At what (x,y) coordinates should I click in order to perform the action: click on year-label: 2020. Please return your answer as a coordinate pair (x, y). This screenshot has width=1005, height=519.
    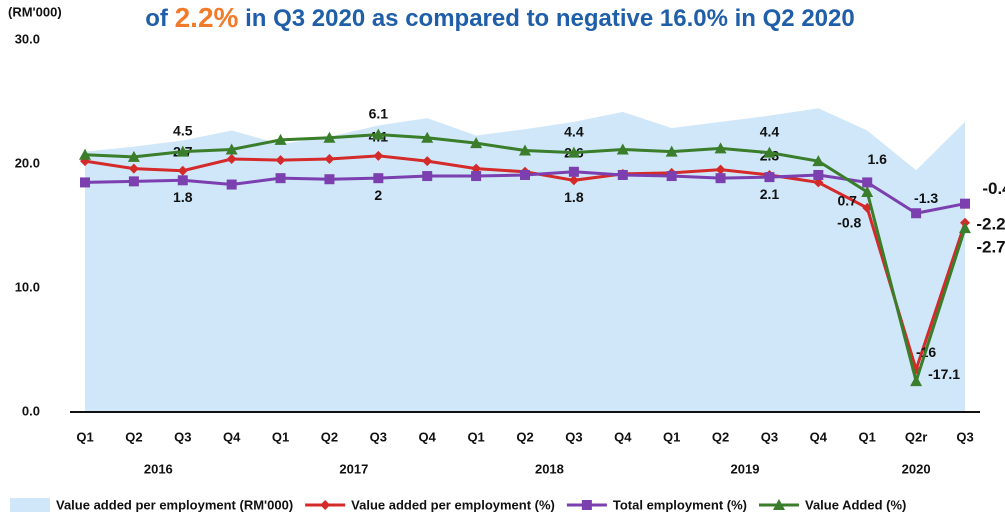
    Looking at the image, I should click on (916, 468).